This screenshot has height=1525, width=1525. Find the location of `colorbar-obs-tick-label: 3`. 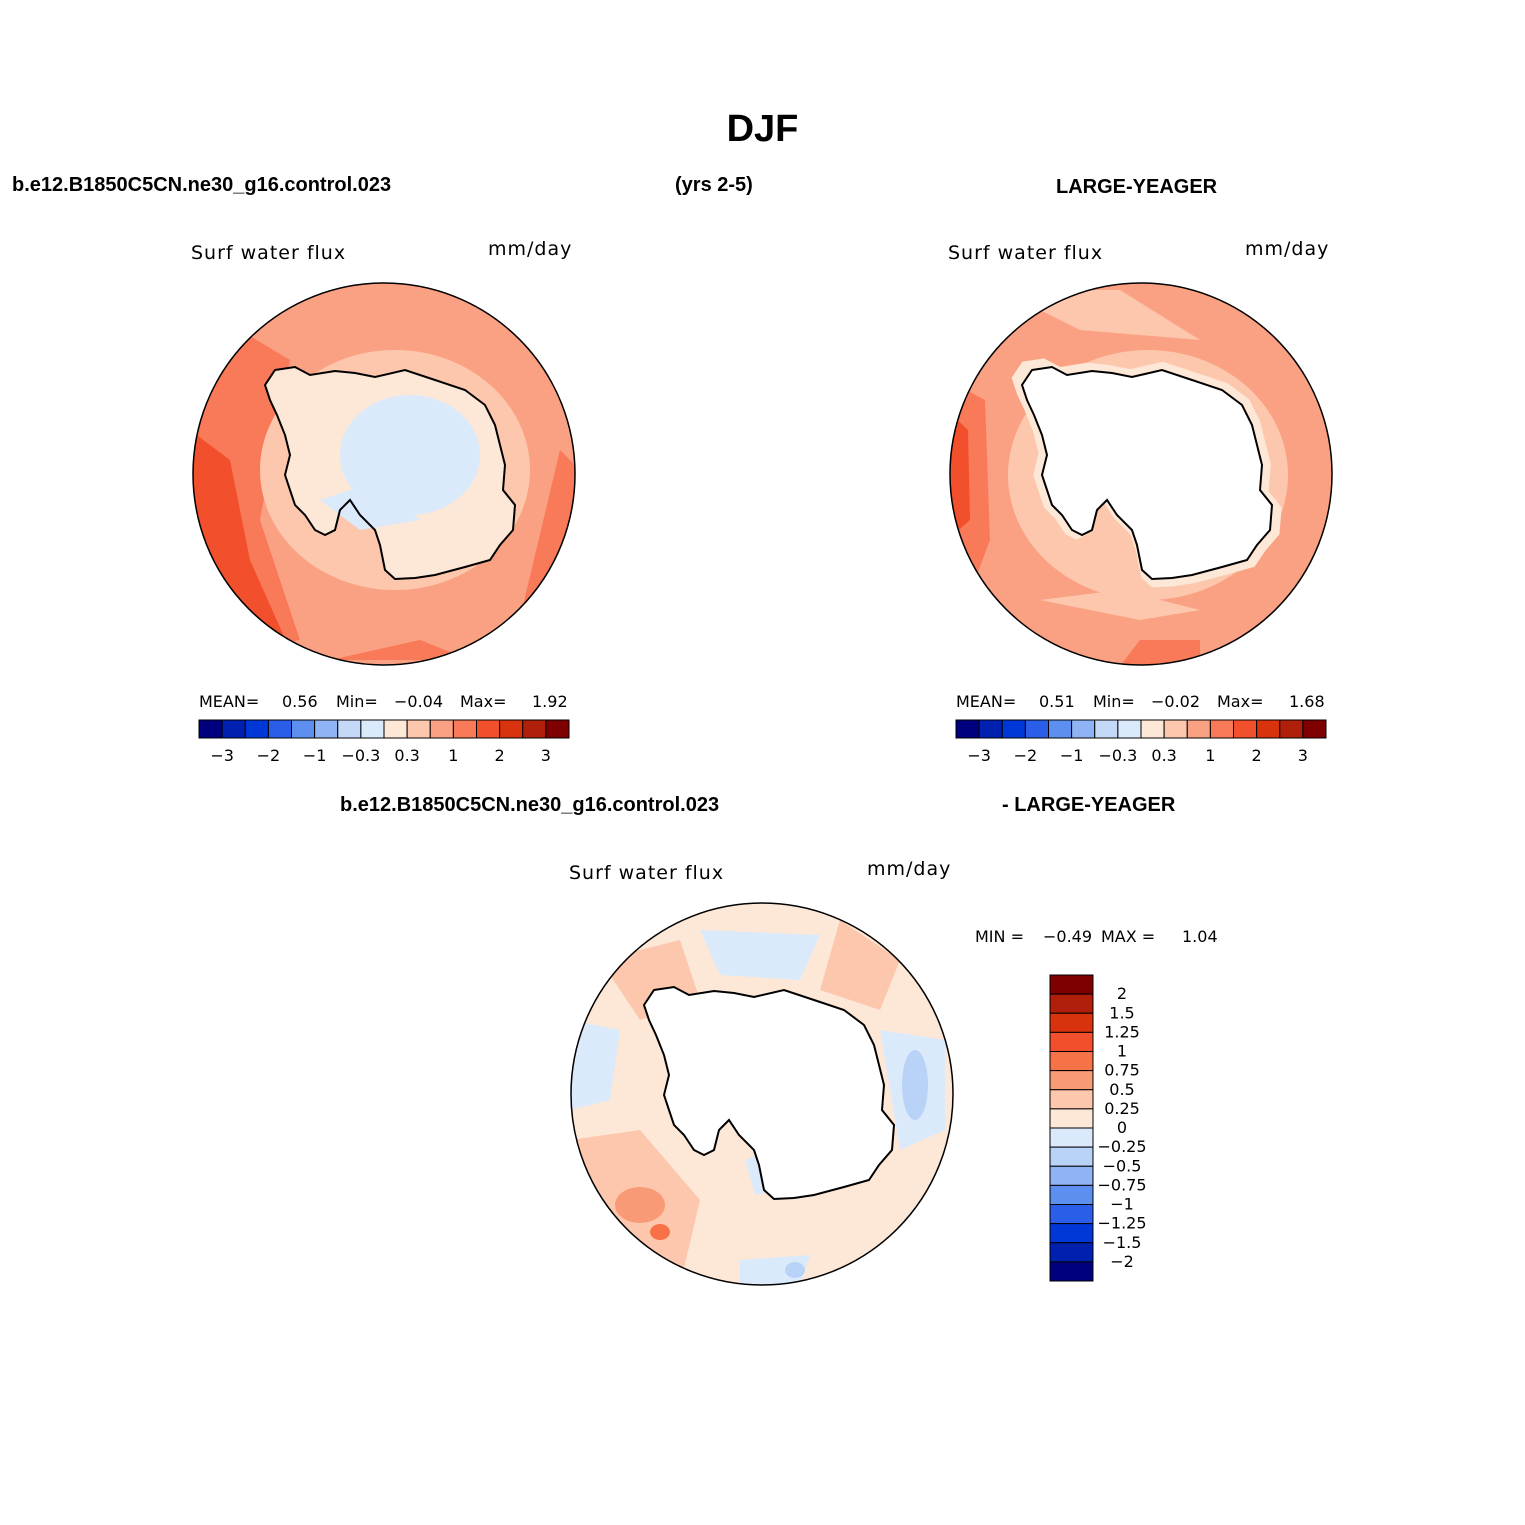

colorbar-obs-tick-label: 3 is located at coordinates (1303, 755).